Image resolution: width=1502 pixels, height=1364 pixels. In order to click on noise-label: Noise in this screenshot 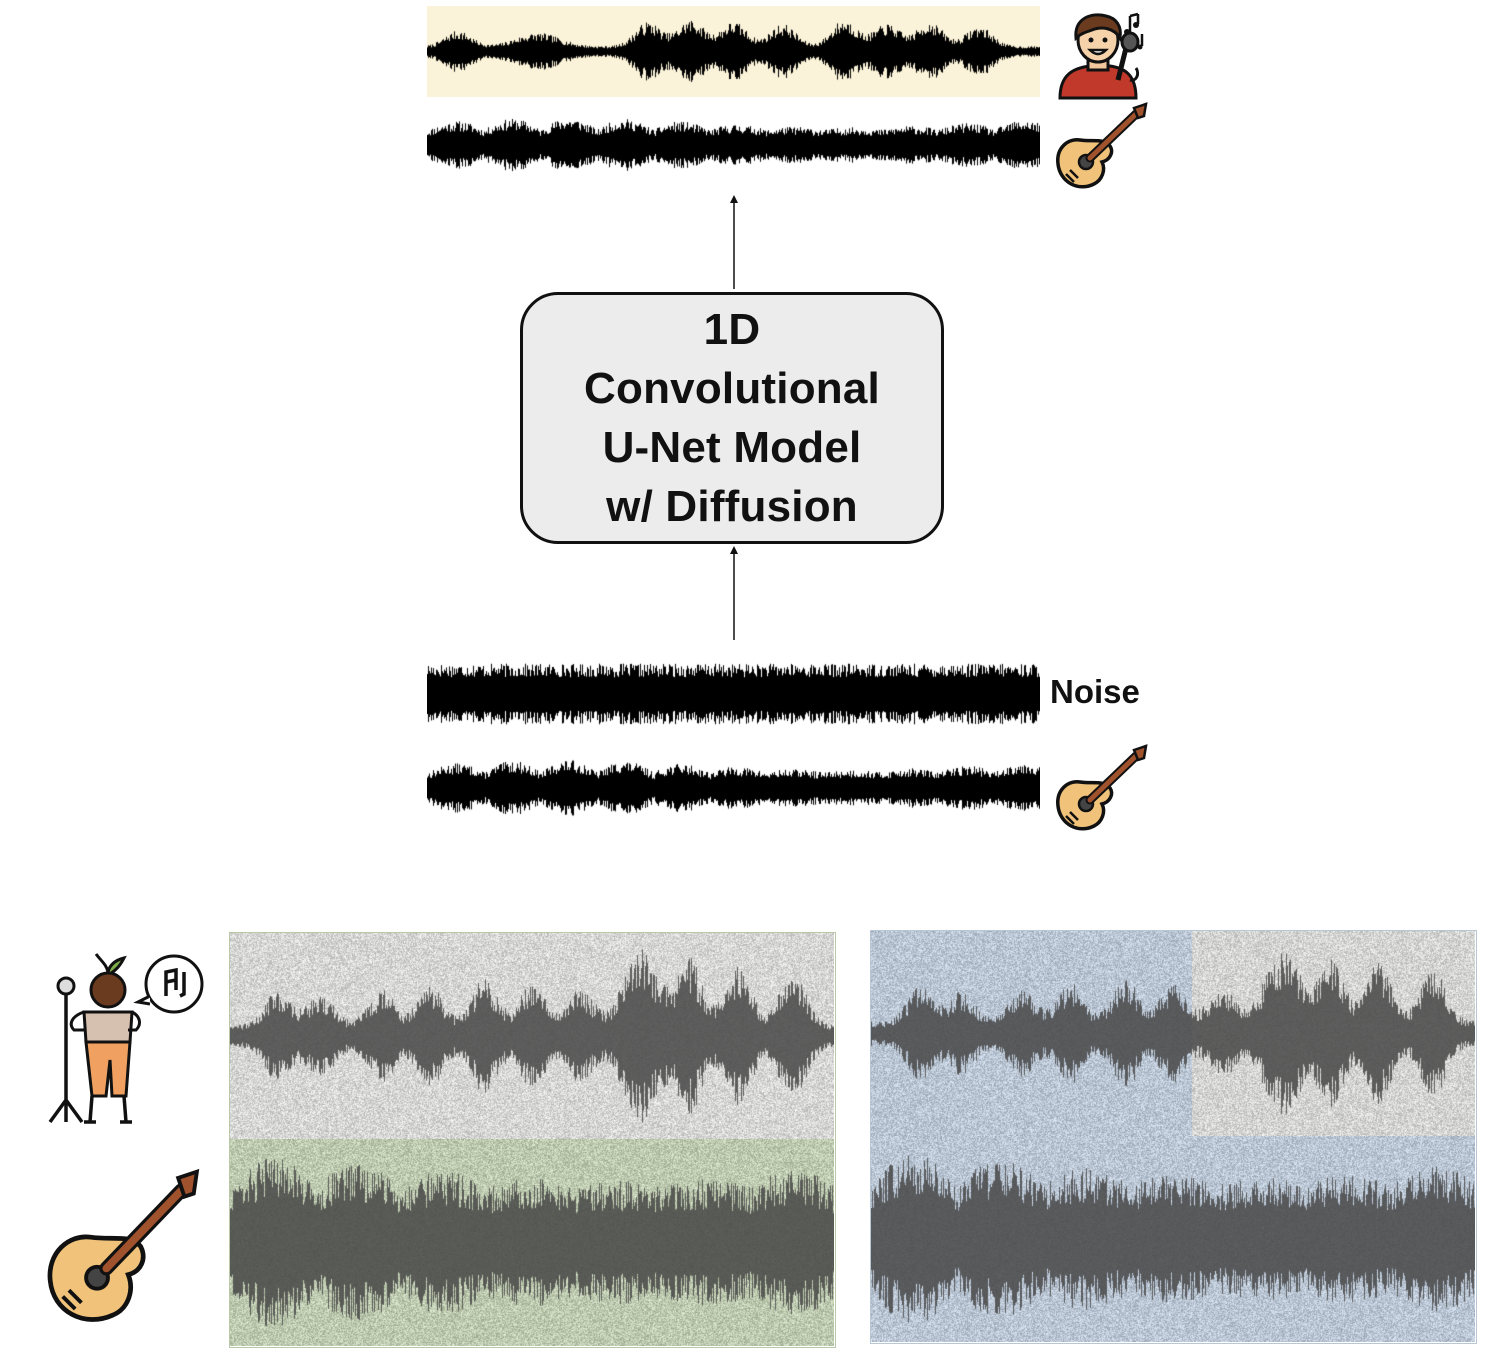, I will do `click(1095, 691)`.